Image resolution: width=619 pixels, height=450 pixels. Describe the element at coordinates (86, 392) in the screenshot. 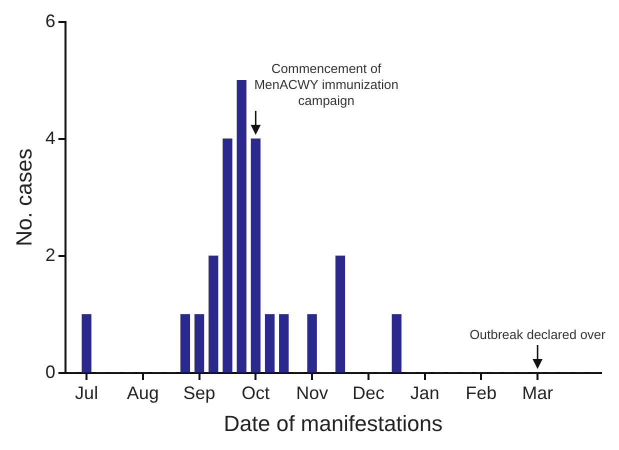

I see `x-tick-label: Jul` at that location.